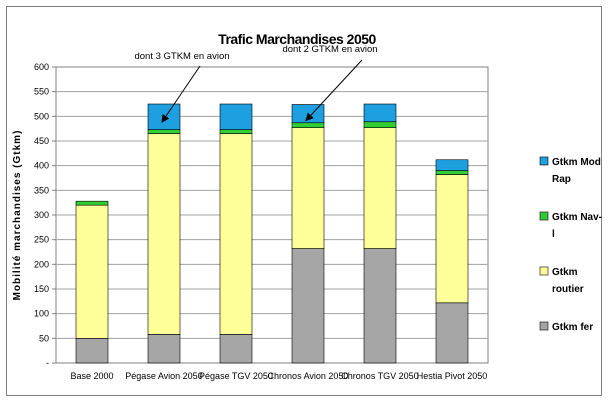 This screenshot has height=402, width=608. What do you see at coordinates (568, 241) in the screenshot?
I see `legend: Gtkm Mod Rap Gtkm Nav-l Gtkm routier Gtkm fer` at bounding box center [568, 241].